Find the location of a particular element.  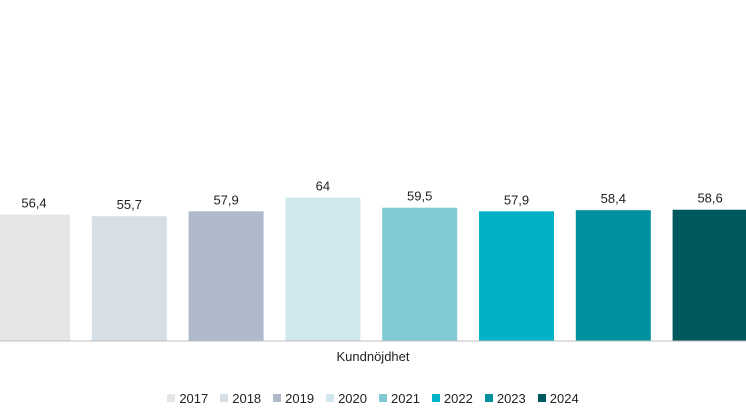

bar-2022 is located at coordinates (516, 276).